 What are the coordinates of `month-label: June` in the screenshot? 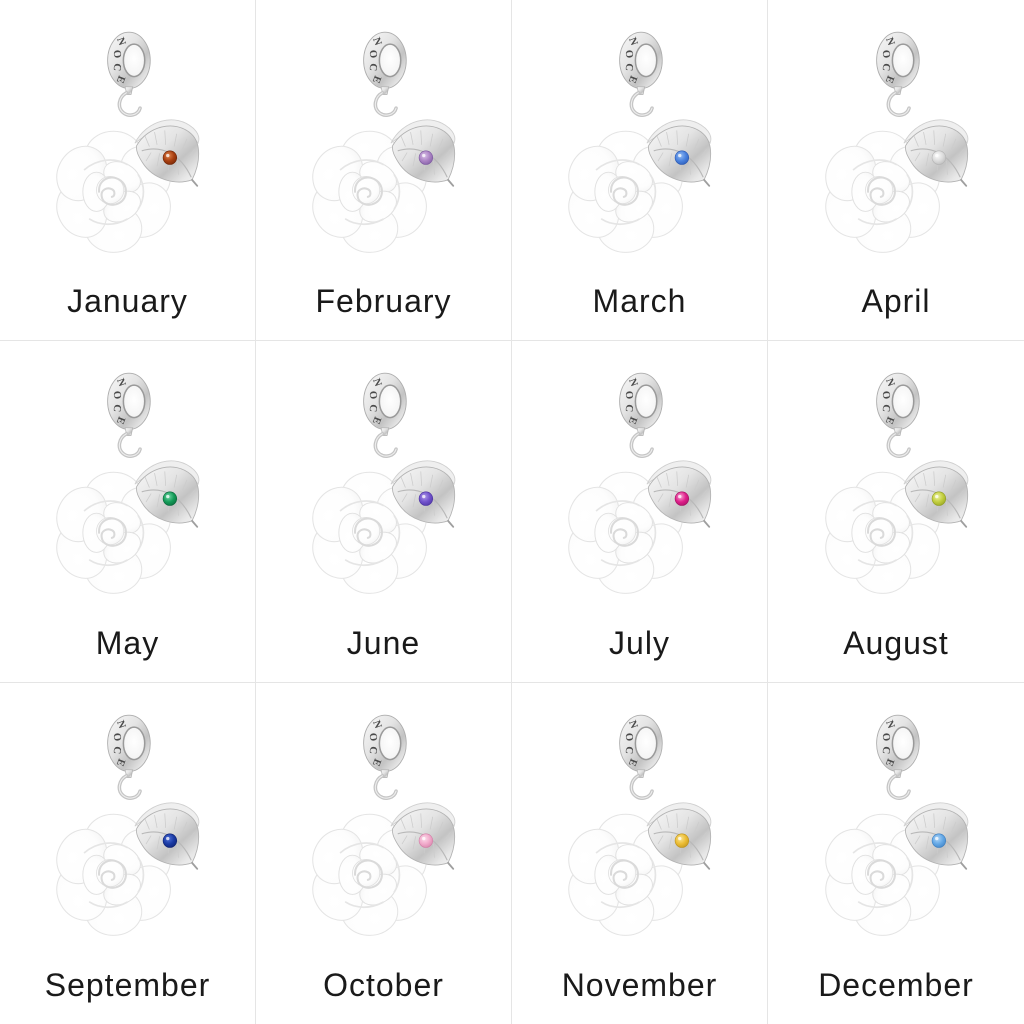 It's located at (383, 642).